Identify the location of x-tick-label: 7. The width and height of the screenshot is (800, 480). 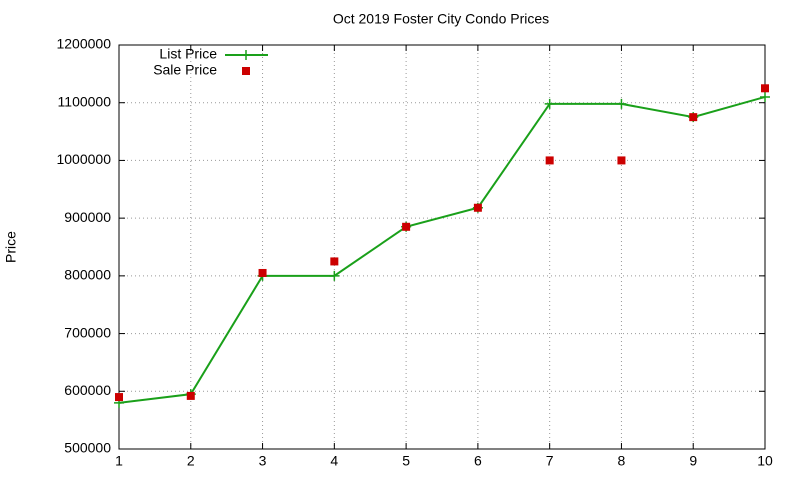
(550, 461).